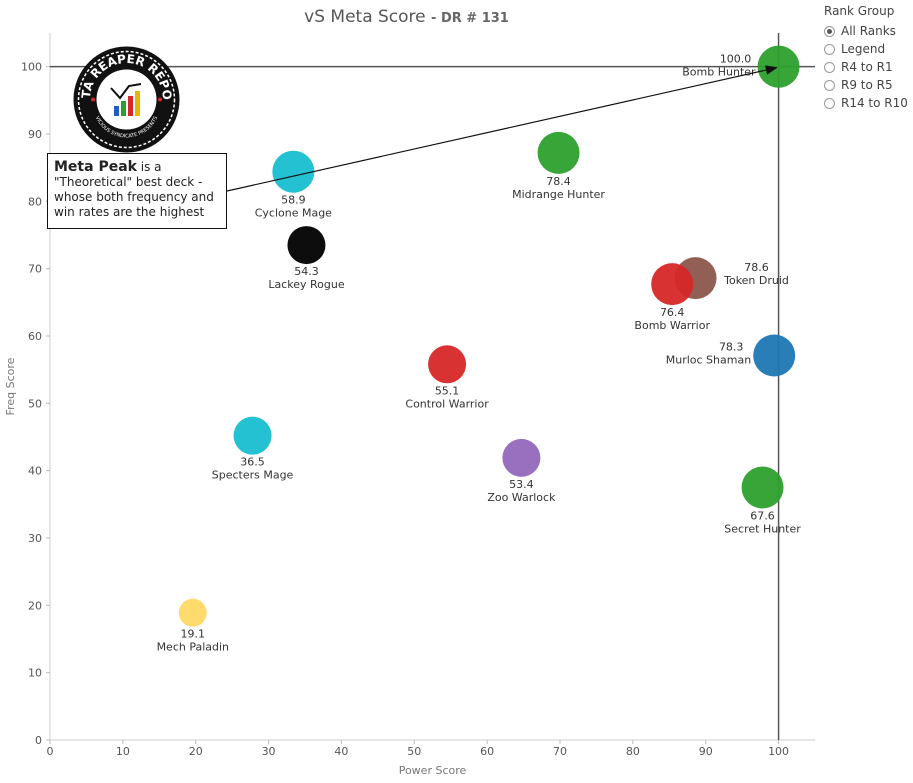 This screenshot has width=913, height=783. I want to click on y-tick-label: 50, so click(35, 403).